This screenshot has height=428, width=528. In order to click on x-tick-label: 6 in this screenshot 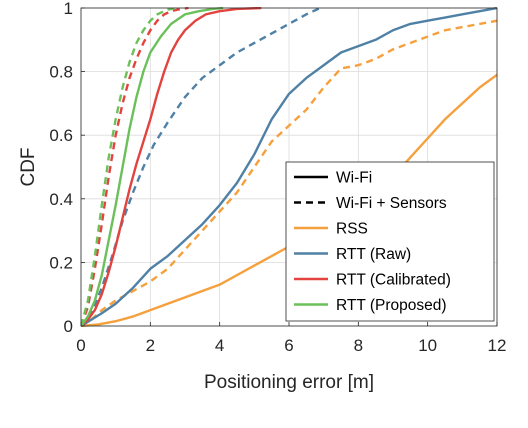, I will do `click(288, 345)`.